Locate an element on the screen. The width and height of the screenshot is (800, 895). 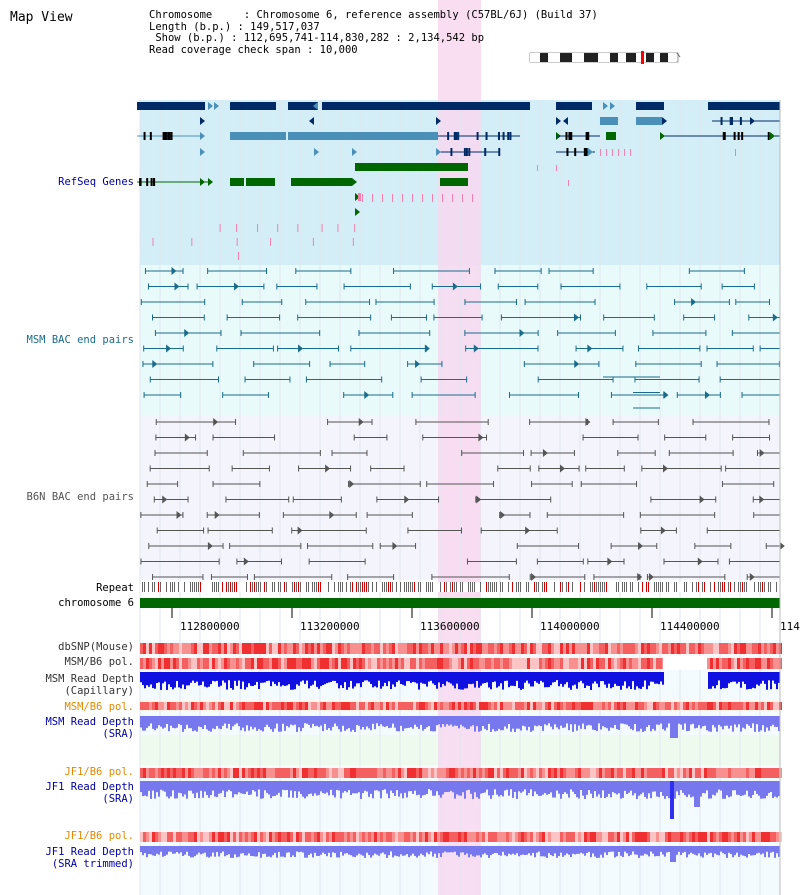
track-label-msm-bac: MSM BAC end pairs is located at coordinates (80, 340).